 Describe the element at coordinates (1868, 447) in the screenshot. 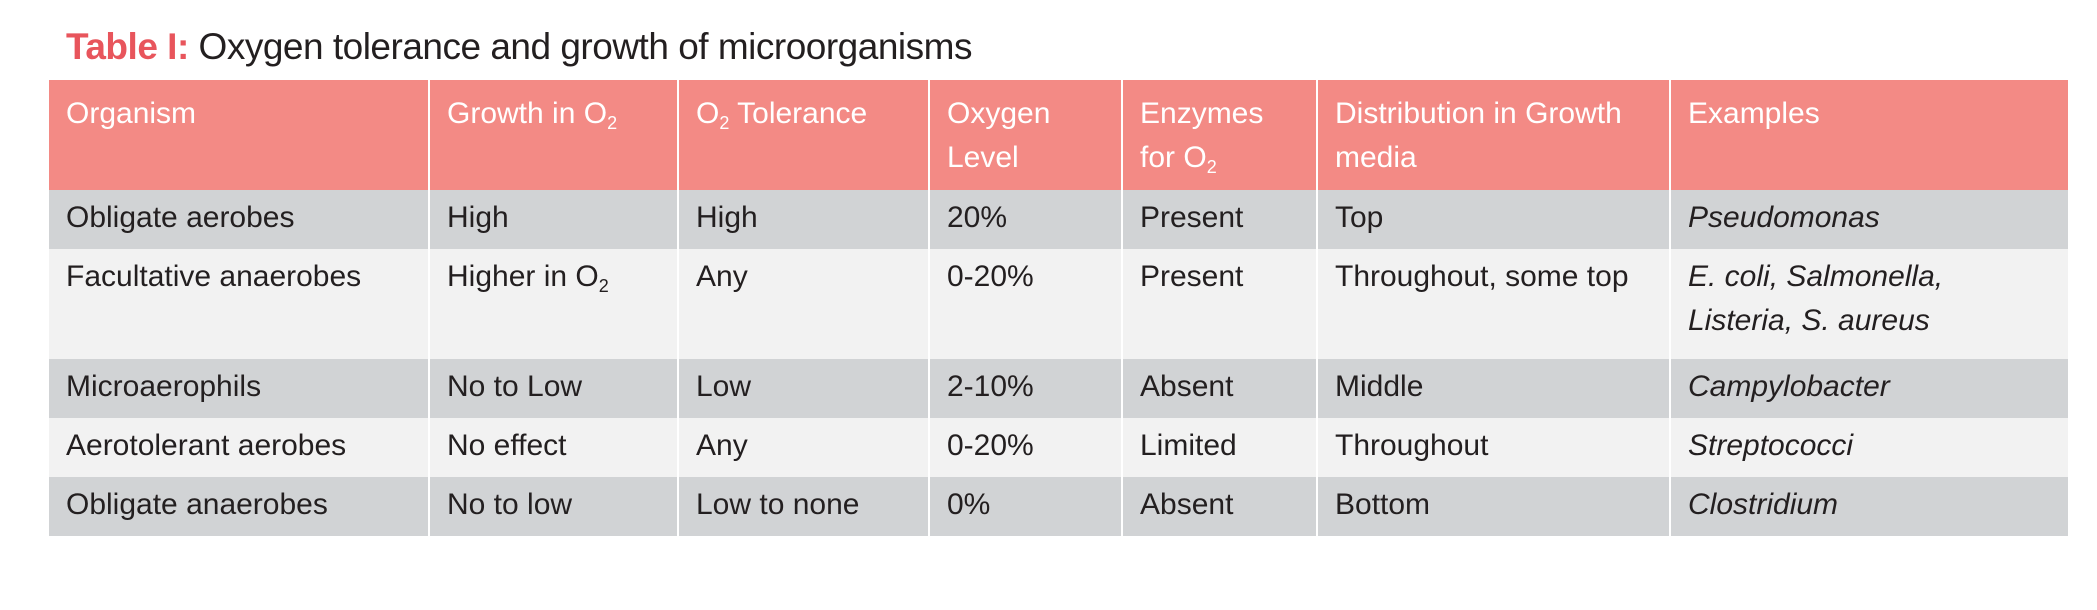

I see `cell-examples: Streptococci` at that location.